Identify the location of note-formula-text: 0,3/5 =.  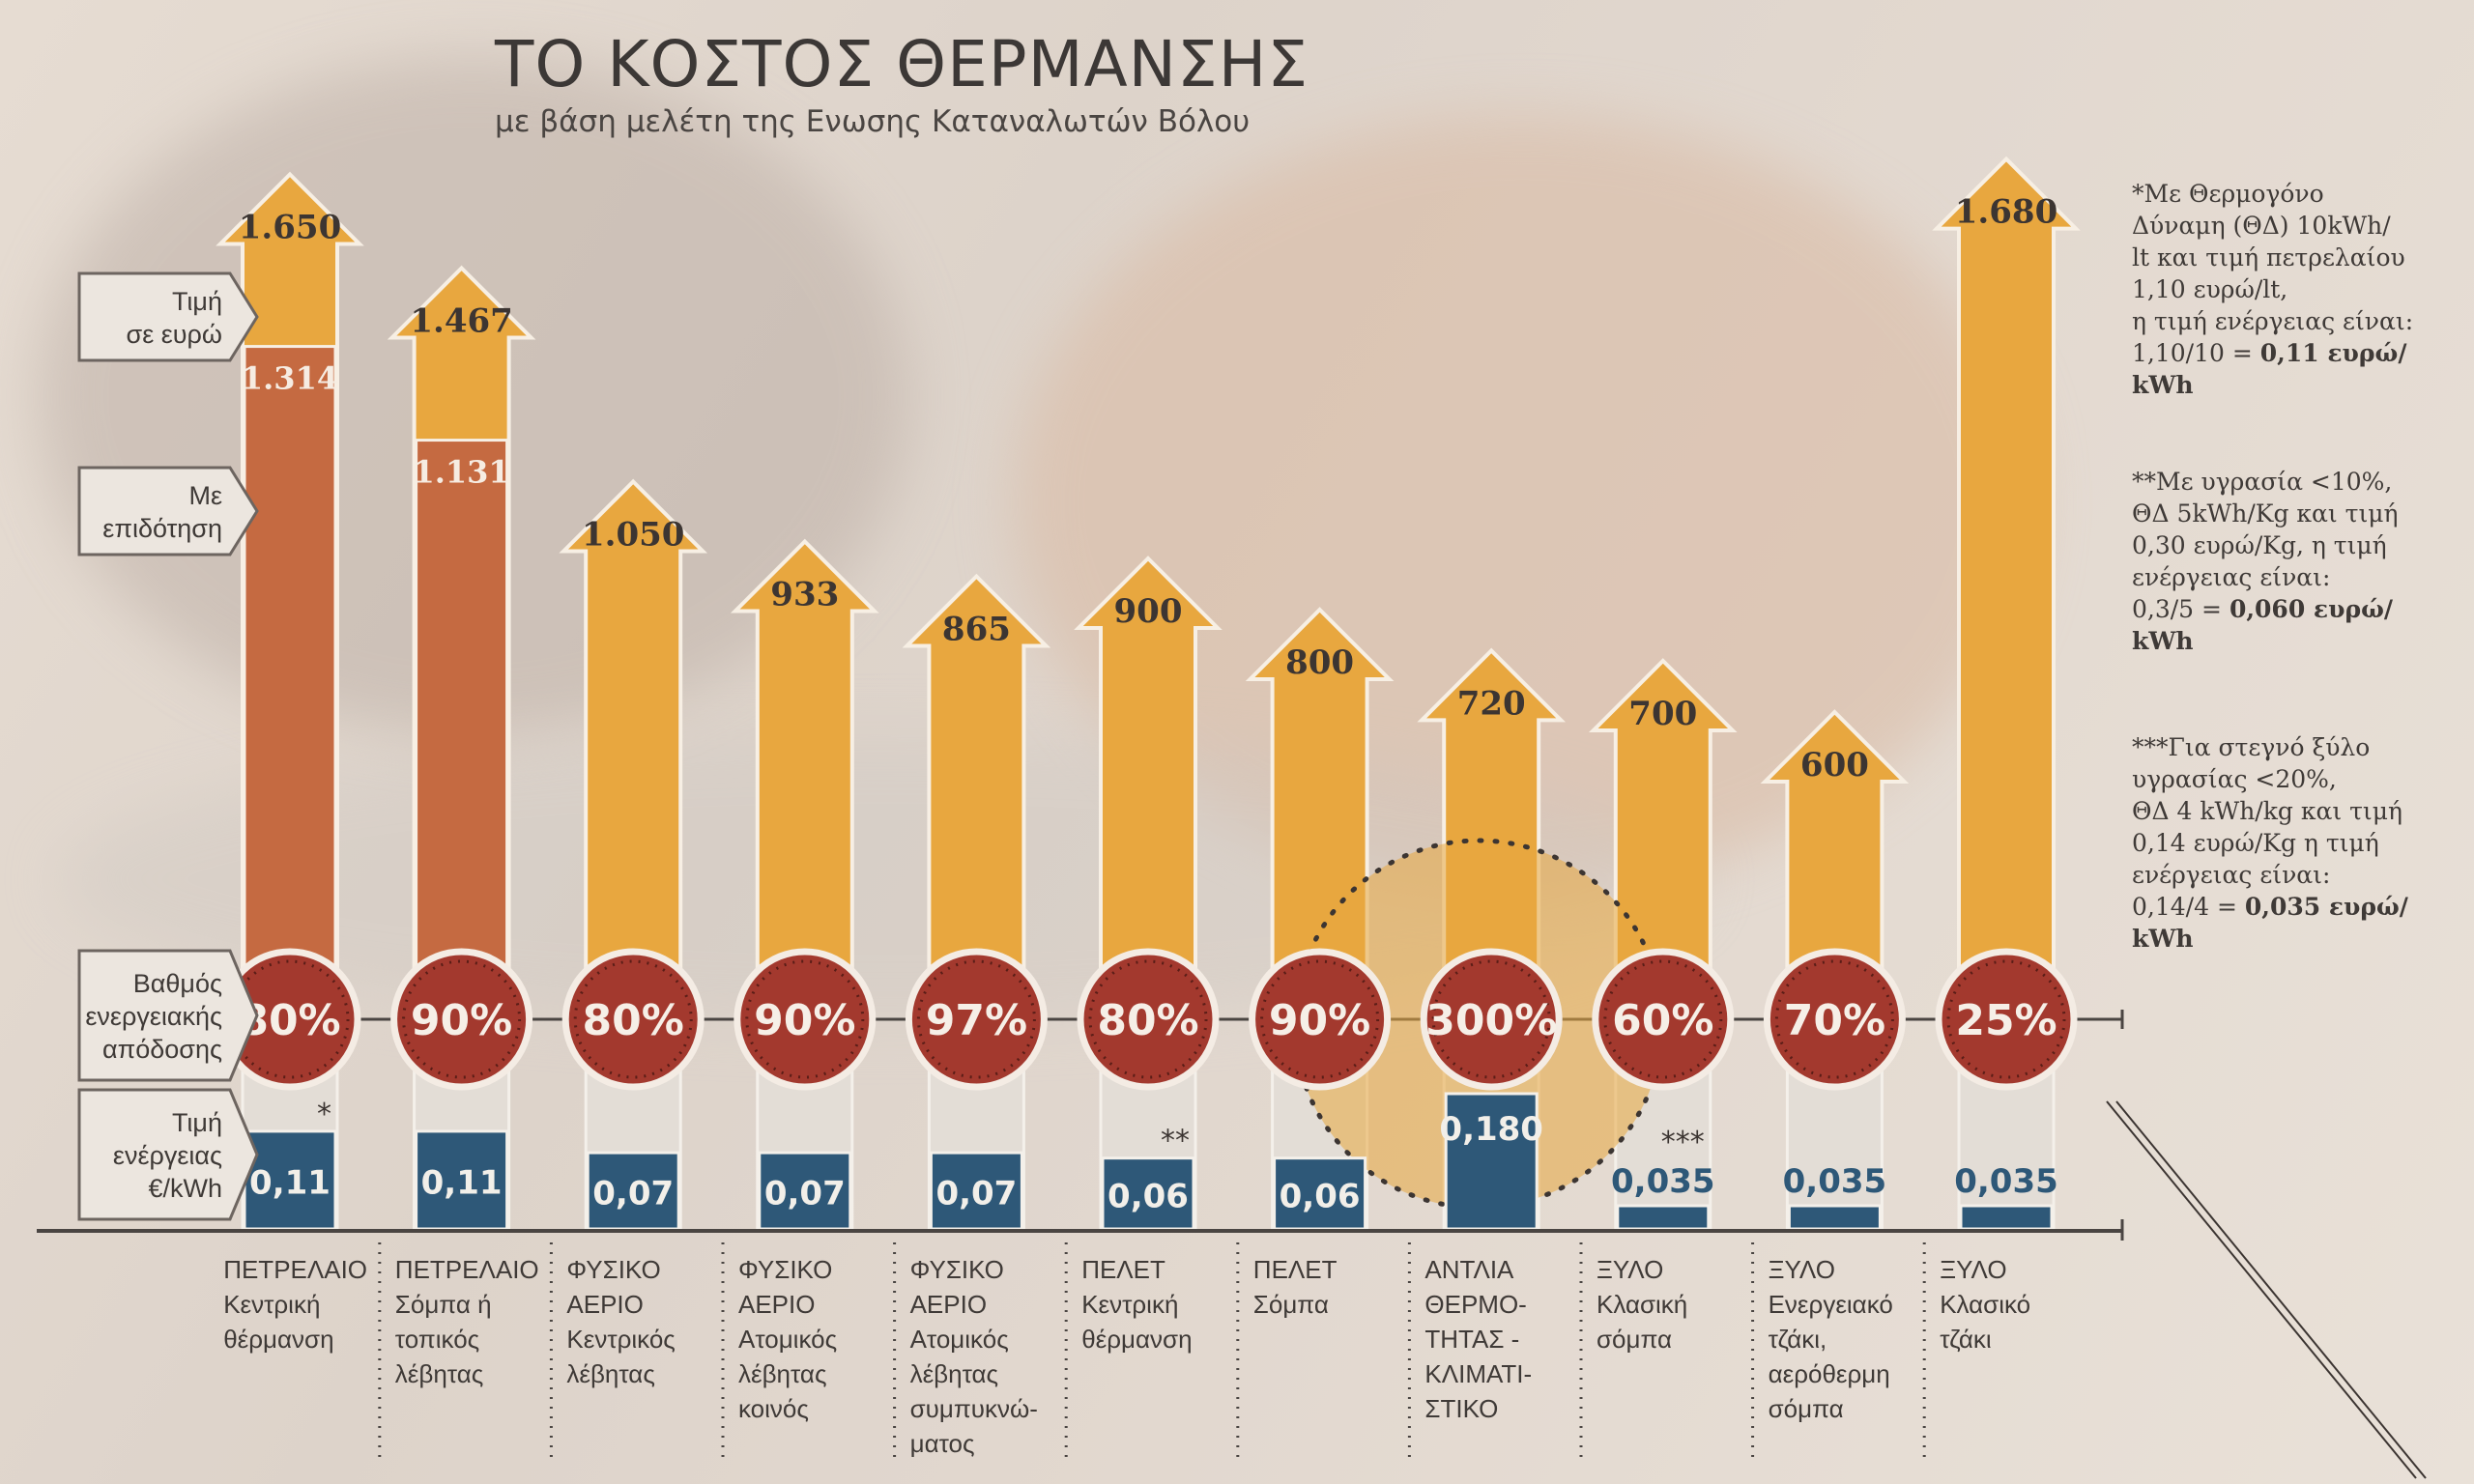
(2180, 609).